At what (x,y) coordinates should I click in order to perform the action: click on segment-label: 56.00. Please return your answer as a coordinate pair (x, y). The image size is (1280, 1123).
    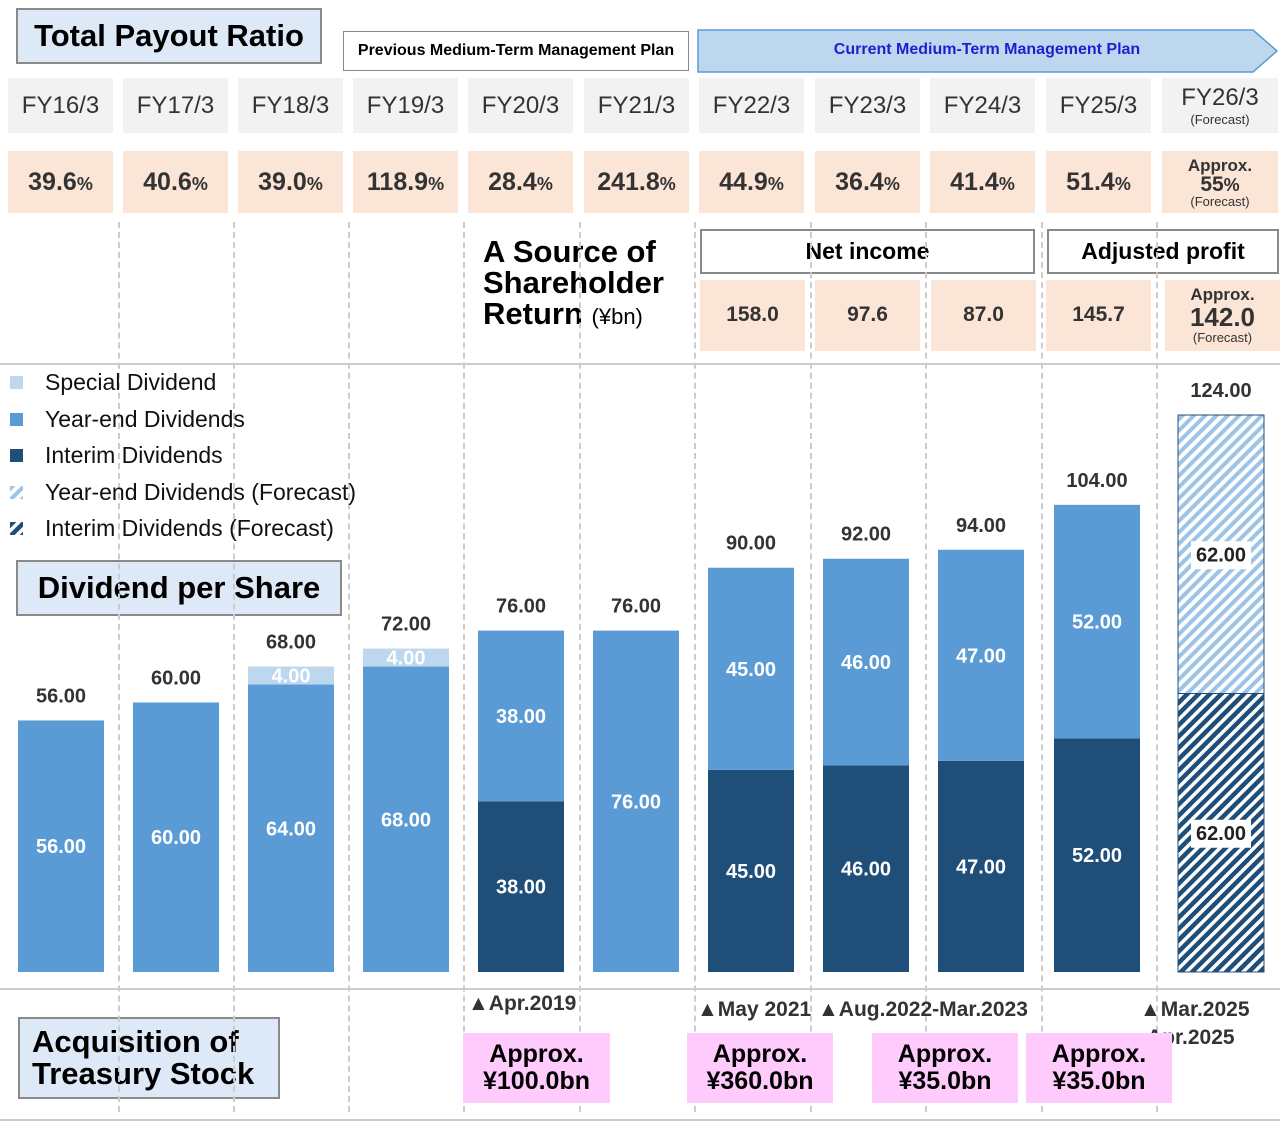
    Looking at the image, I should click on (61, 847).